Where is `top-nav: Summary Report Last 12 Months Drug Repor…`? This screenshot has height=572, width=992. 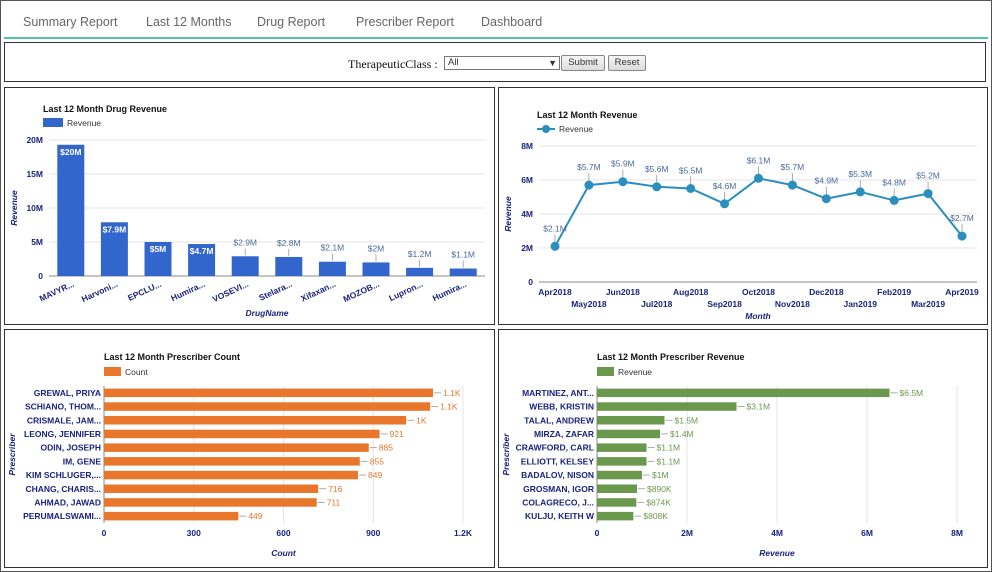 top-nav: Summary Report Last 12 Months Drug Repor… is located at coordinates (496, 21).